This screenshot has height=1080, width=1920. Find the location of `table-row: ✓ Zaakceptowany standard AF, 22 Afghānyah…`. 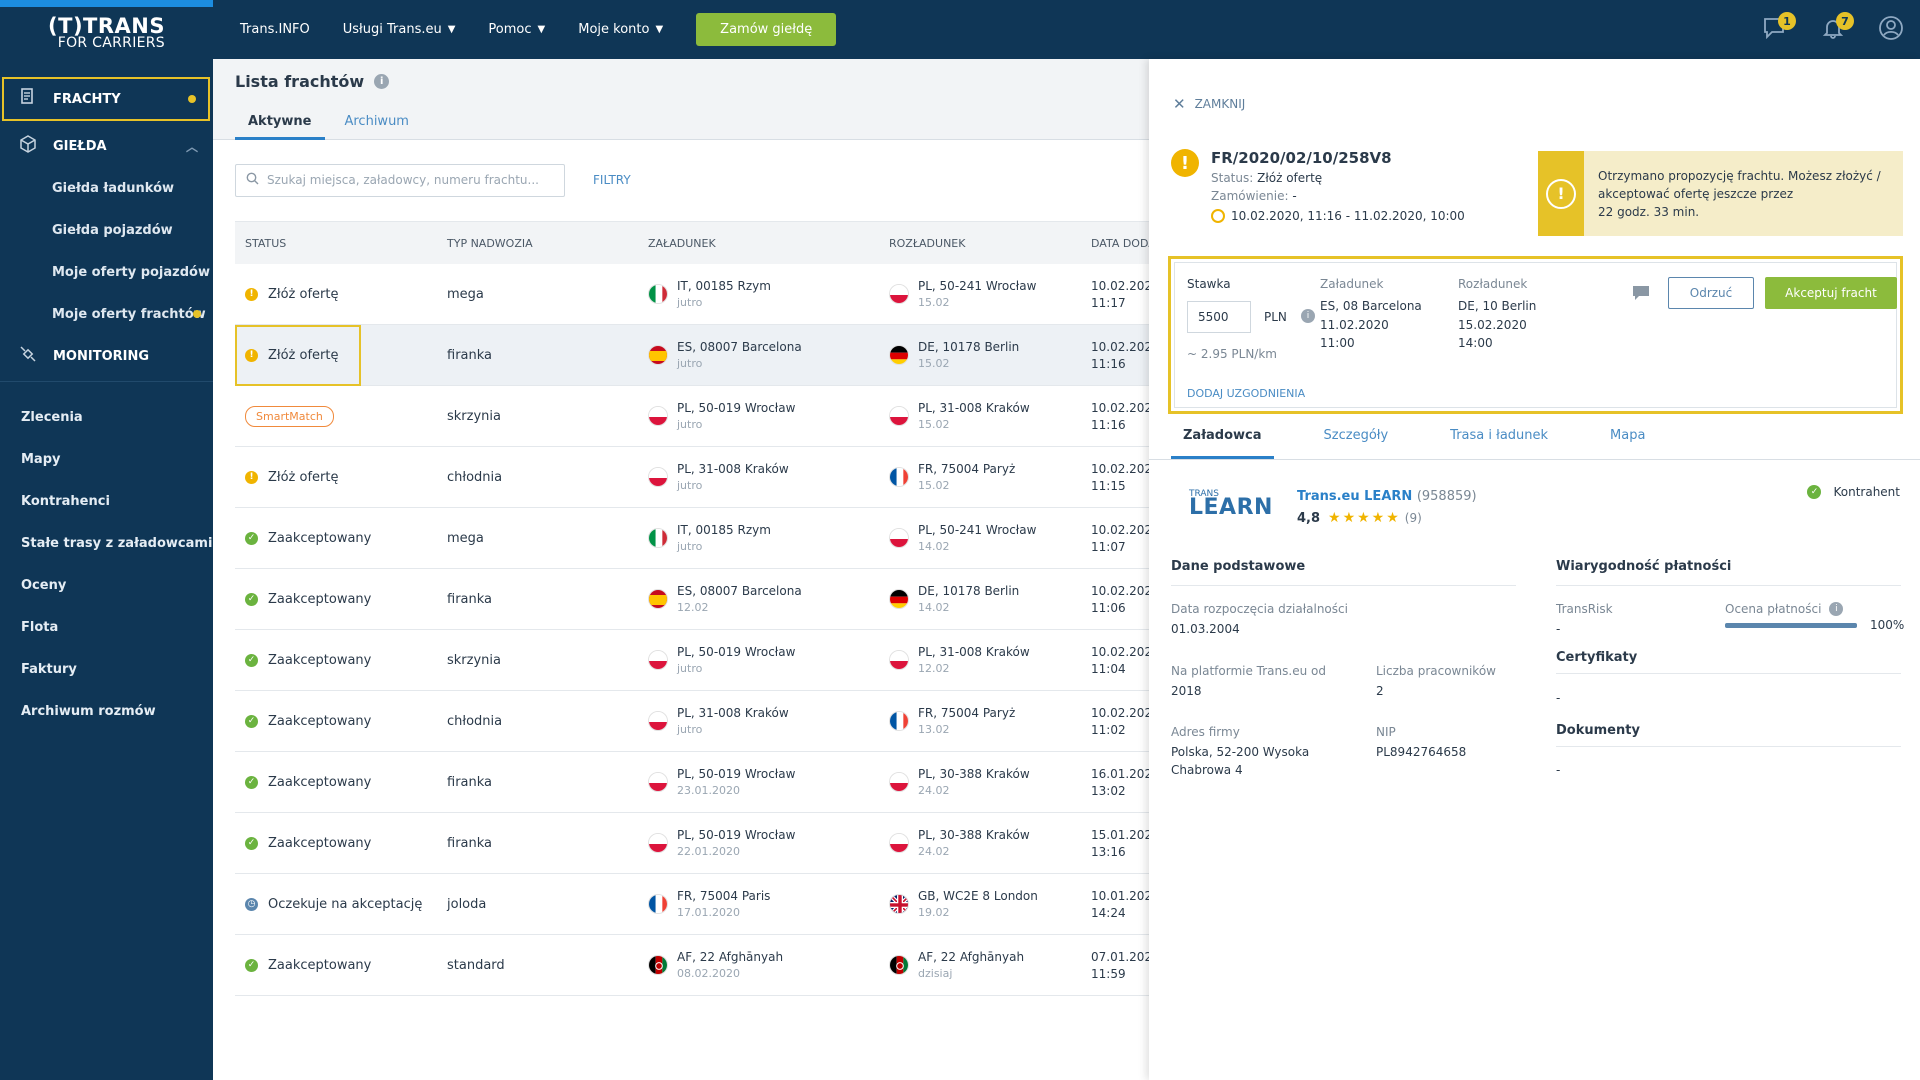

table-row: ✓ Zaakceptowany standard AF, 22 Afghānyah… is located at coordinates (692, 965).